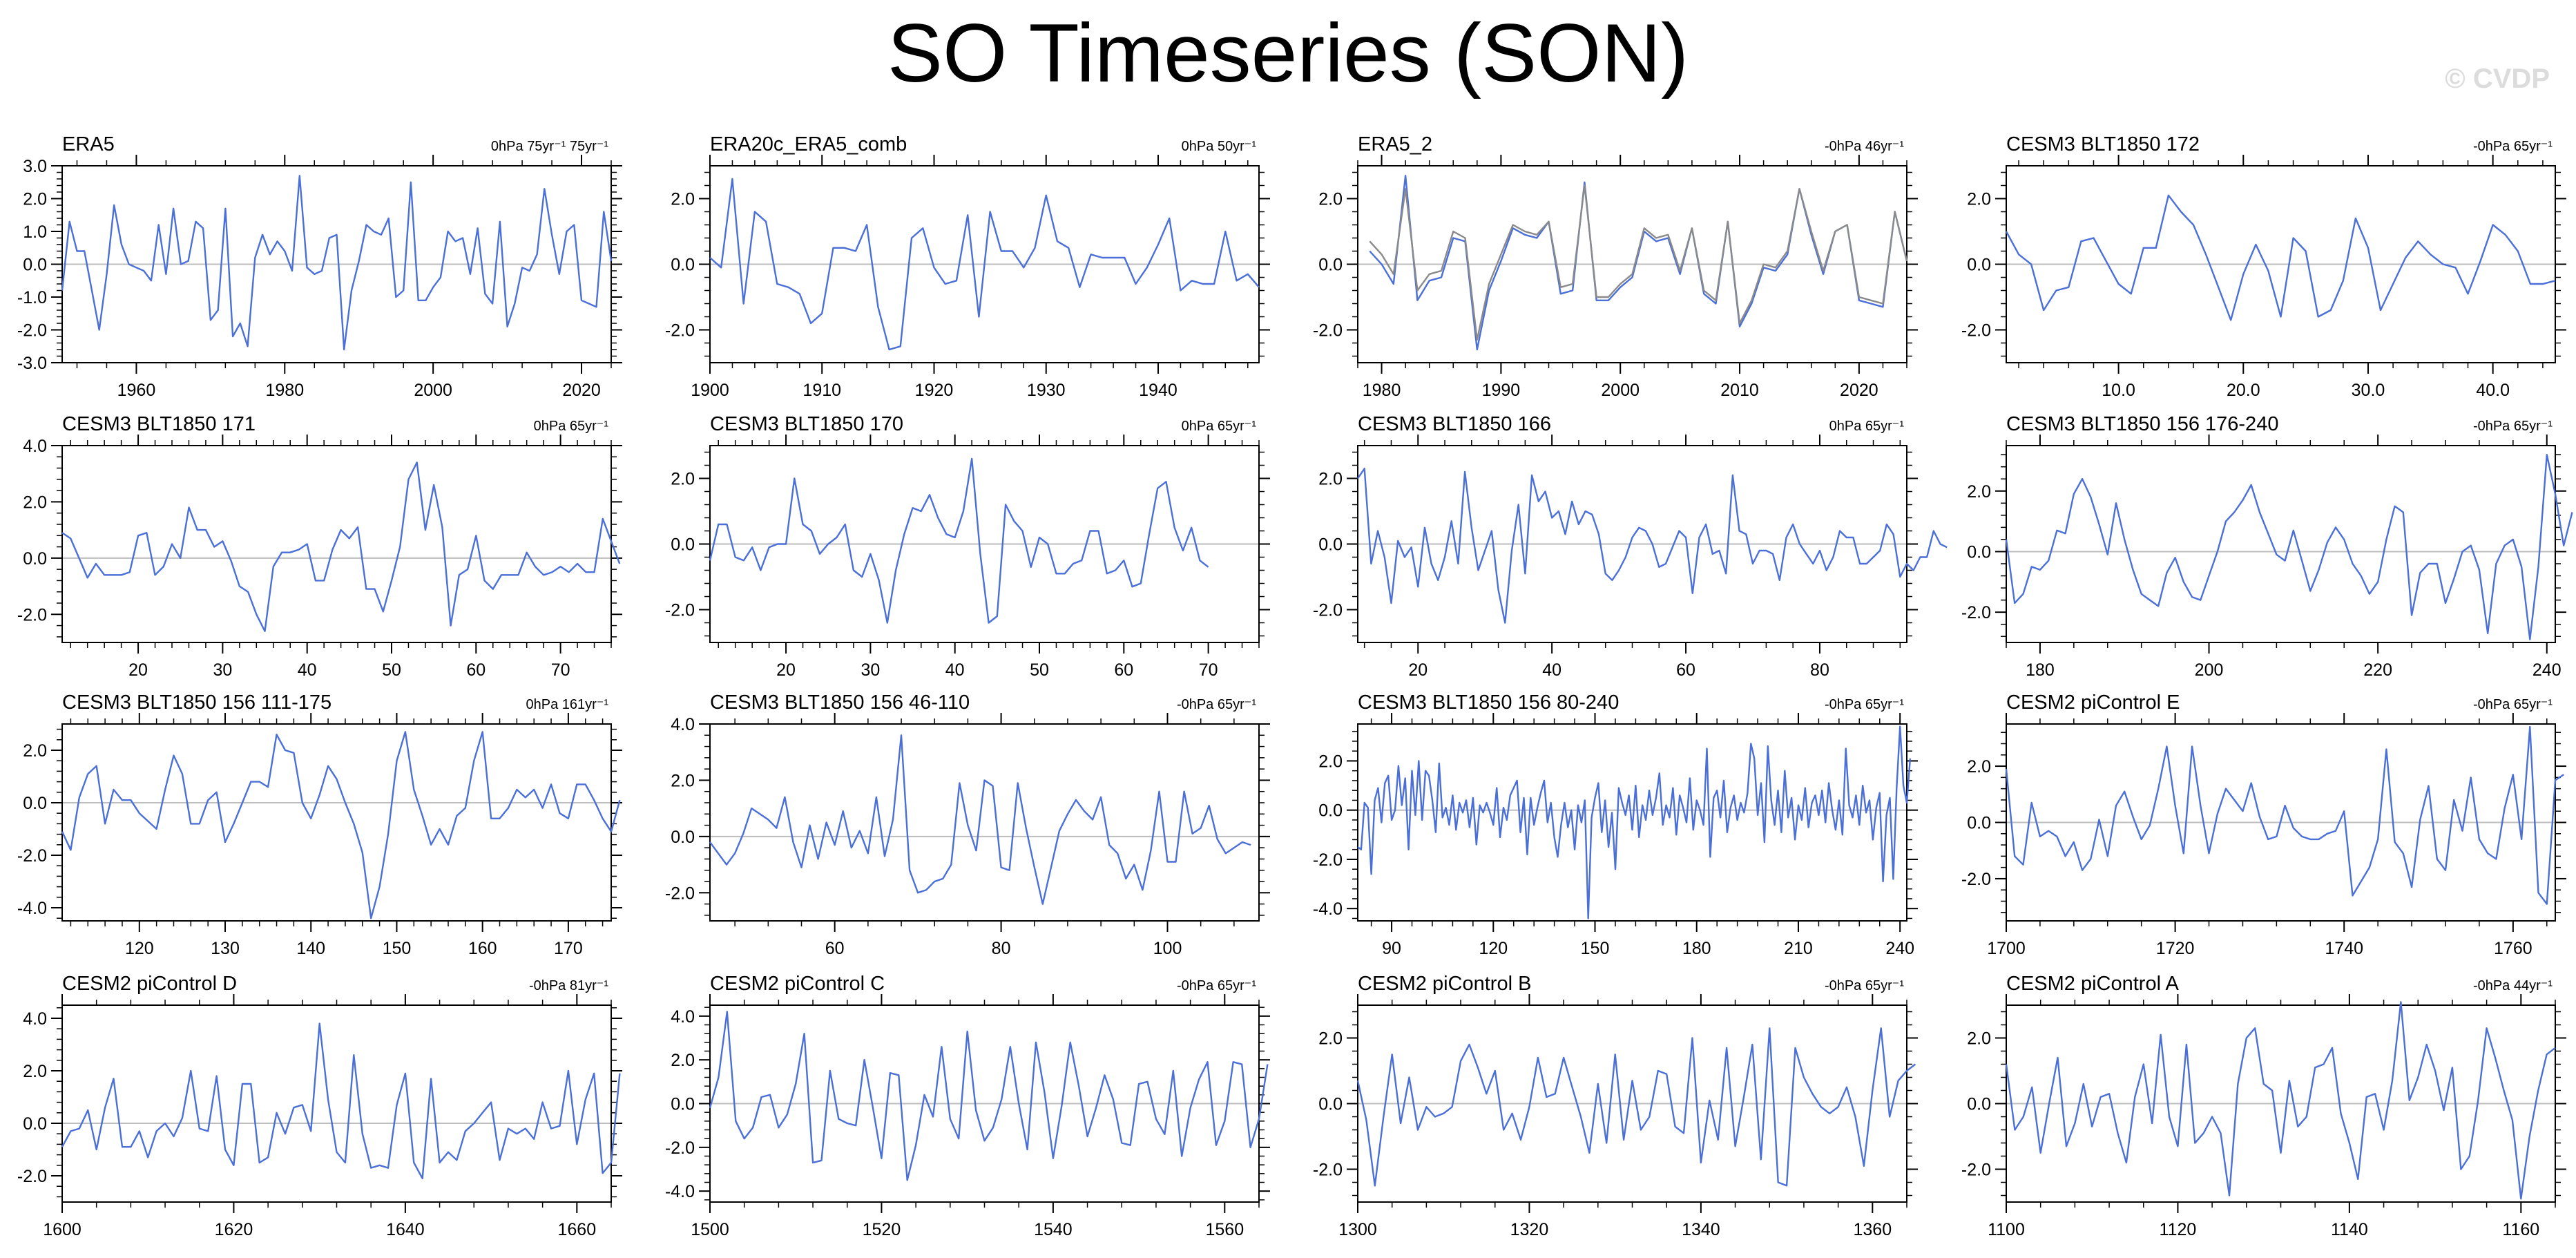 The height and width of the screenshot is (1258, 2576). Describe the element at coordinates (710, 1229) in the screenshot. I see `x-tick-label: 1500` at that location.